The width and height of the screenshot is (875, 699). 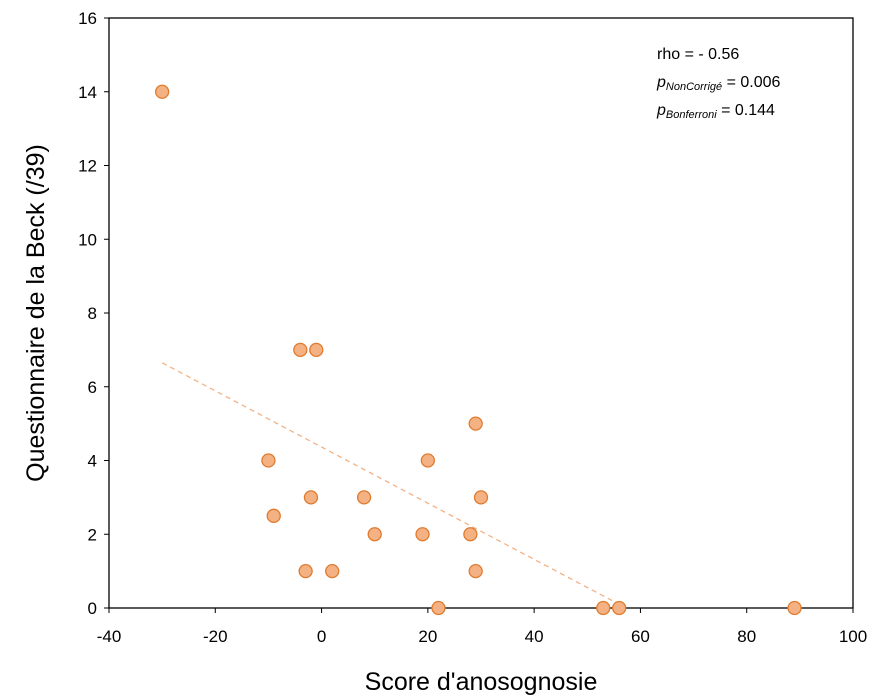 I want to click on x-tick-label: 0, so click(x=321, y=636).